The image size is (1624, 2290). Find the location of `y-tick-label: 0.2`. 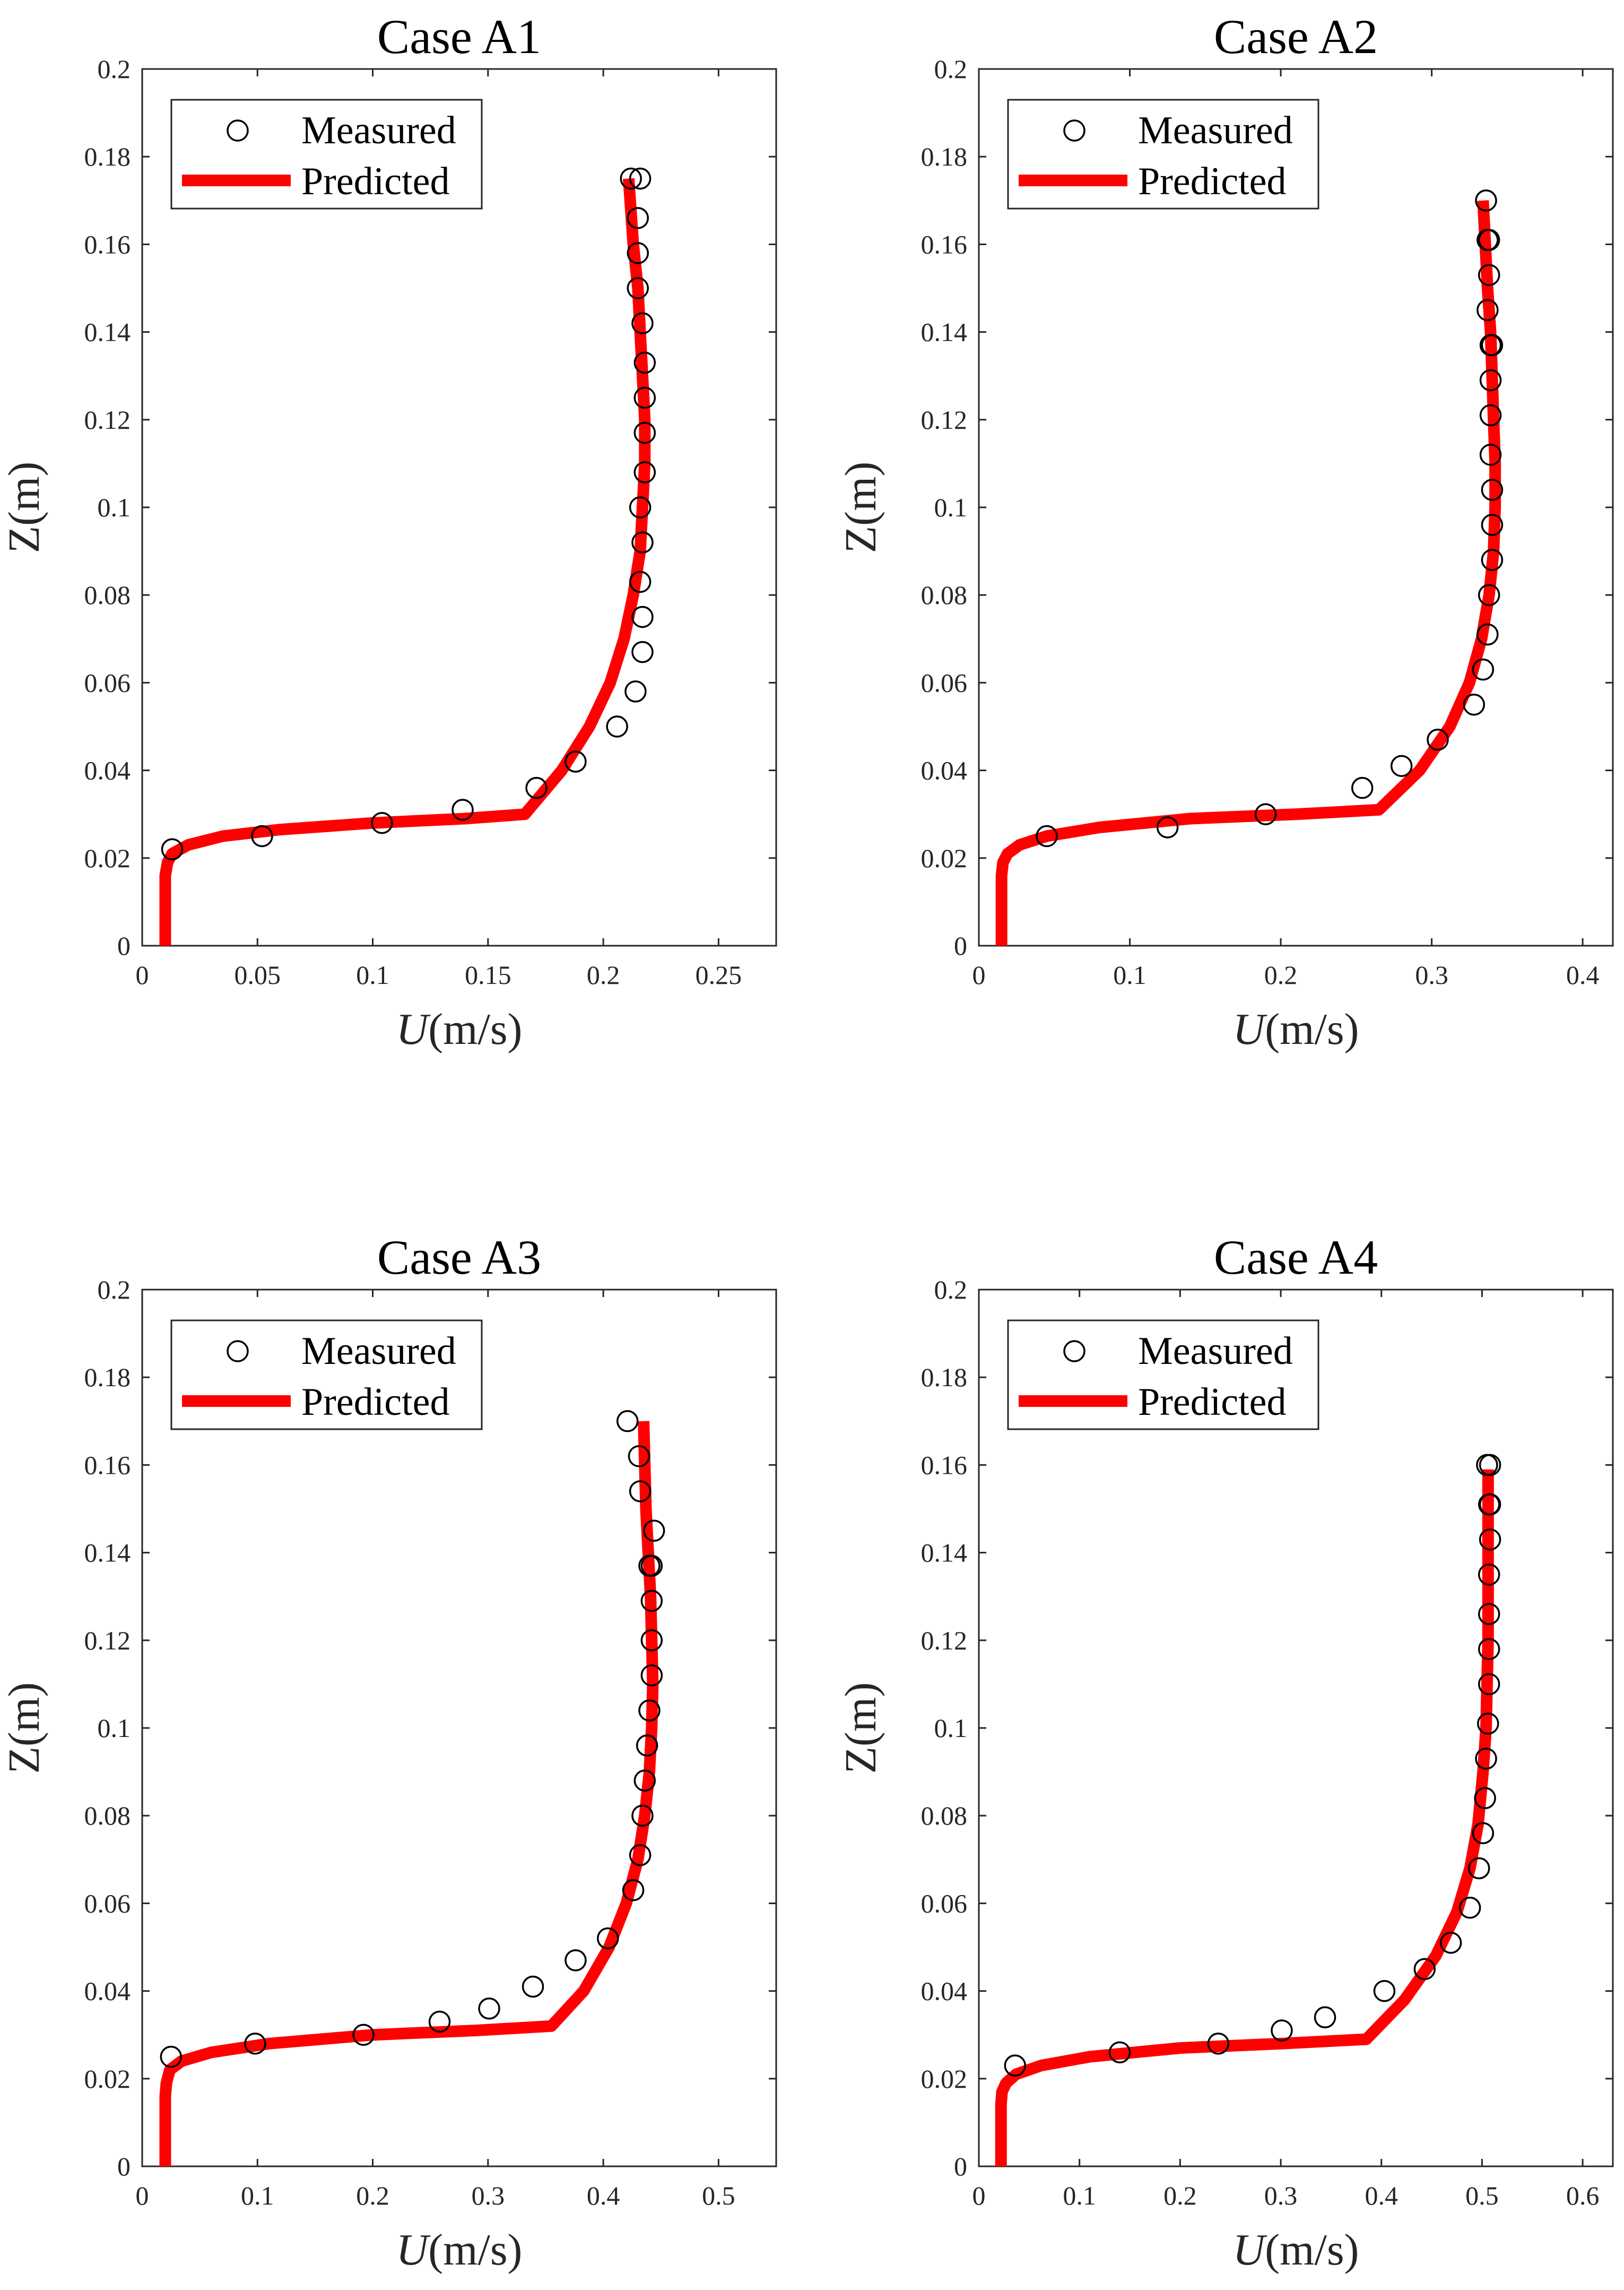

y-tick-label: 0.2 is located at coordinates (951, 69).